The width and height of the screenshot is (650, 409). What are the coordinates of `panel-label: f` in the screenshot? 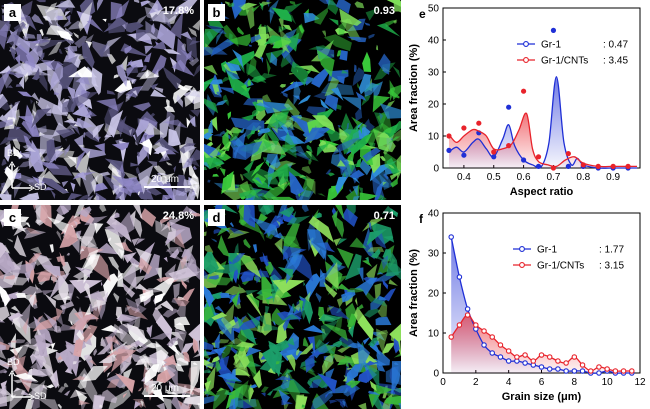 It's located at (421, 219).